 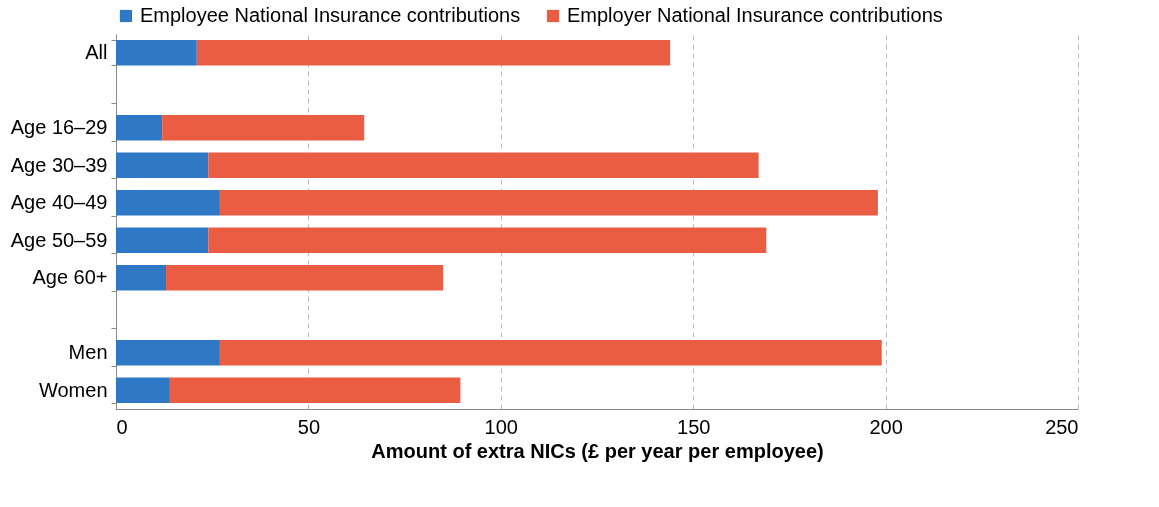 What do you see at coordinates (59, 202) in the screenshot?
I see `y-tick-label: Age 40–49` at bounding box center [59, 202].